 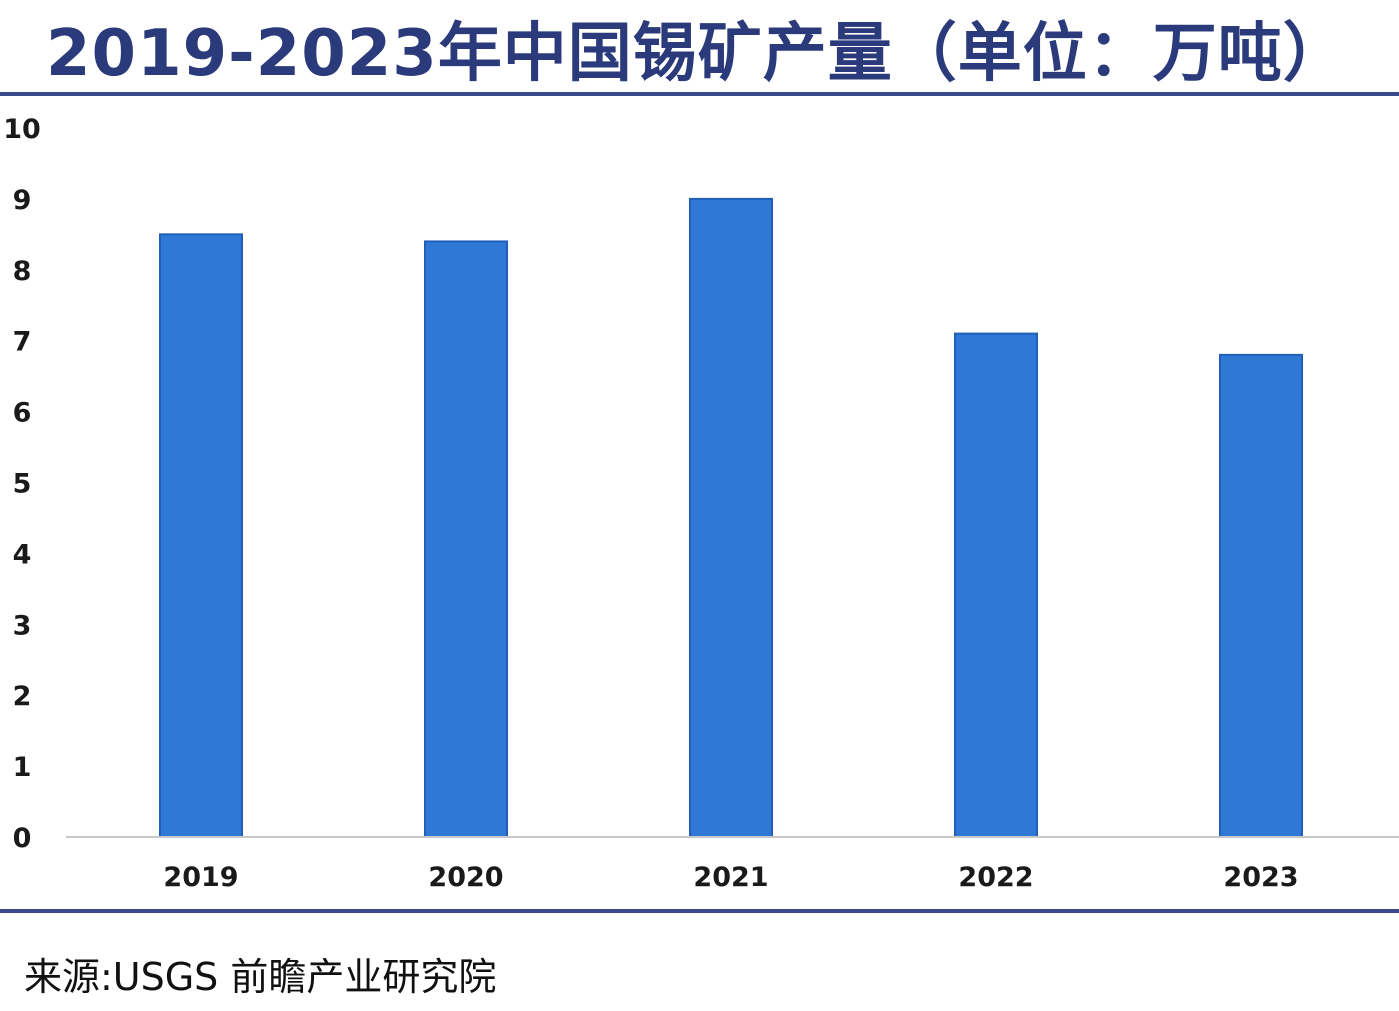 What do you see at coordinates (697, 54) in the screenshot?
I see `chart-title: 2019-2023年中国锡矿产量（单位：万吨）` at bounding box center [697, 54].